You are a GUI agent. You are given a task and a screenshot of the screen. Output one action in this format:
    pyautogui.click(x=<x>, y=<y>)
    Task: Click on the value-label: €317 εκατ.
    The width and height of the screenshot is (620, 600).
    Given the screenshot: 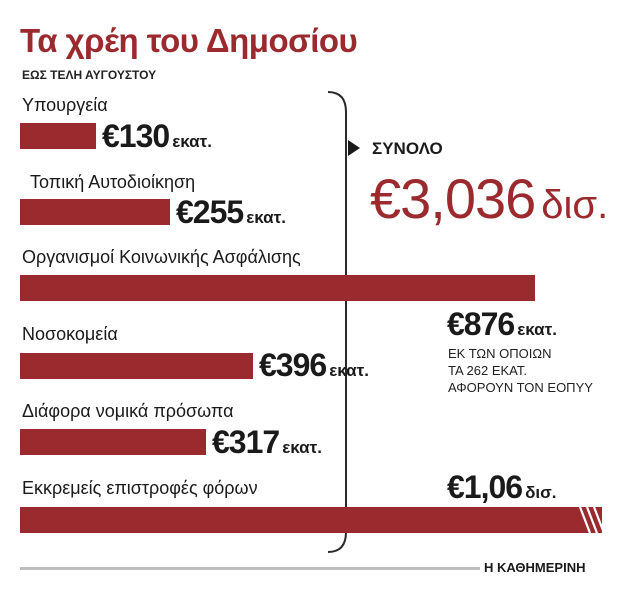 What is the action you would take?
    pyautogui.click(x=267, y=442)
    